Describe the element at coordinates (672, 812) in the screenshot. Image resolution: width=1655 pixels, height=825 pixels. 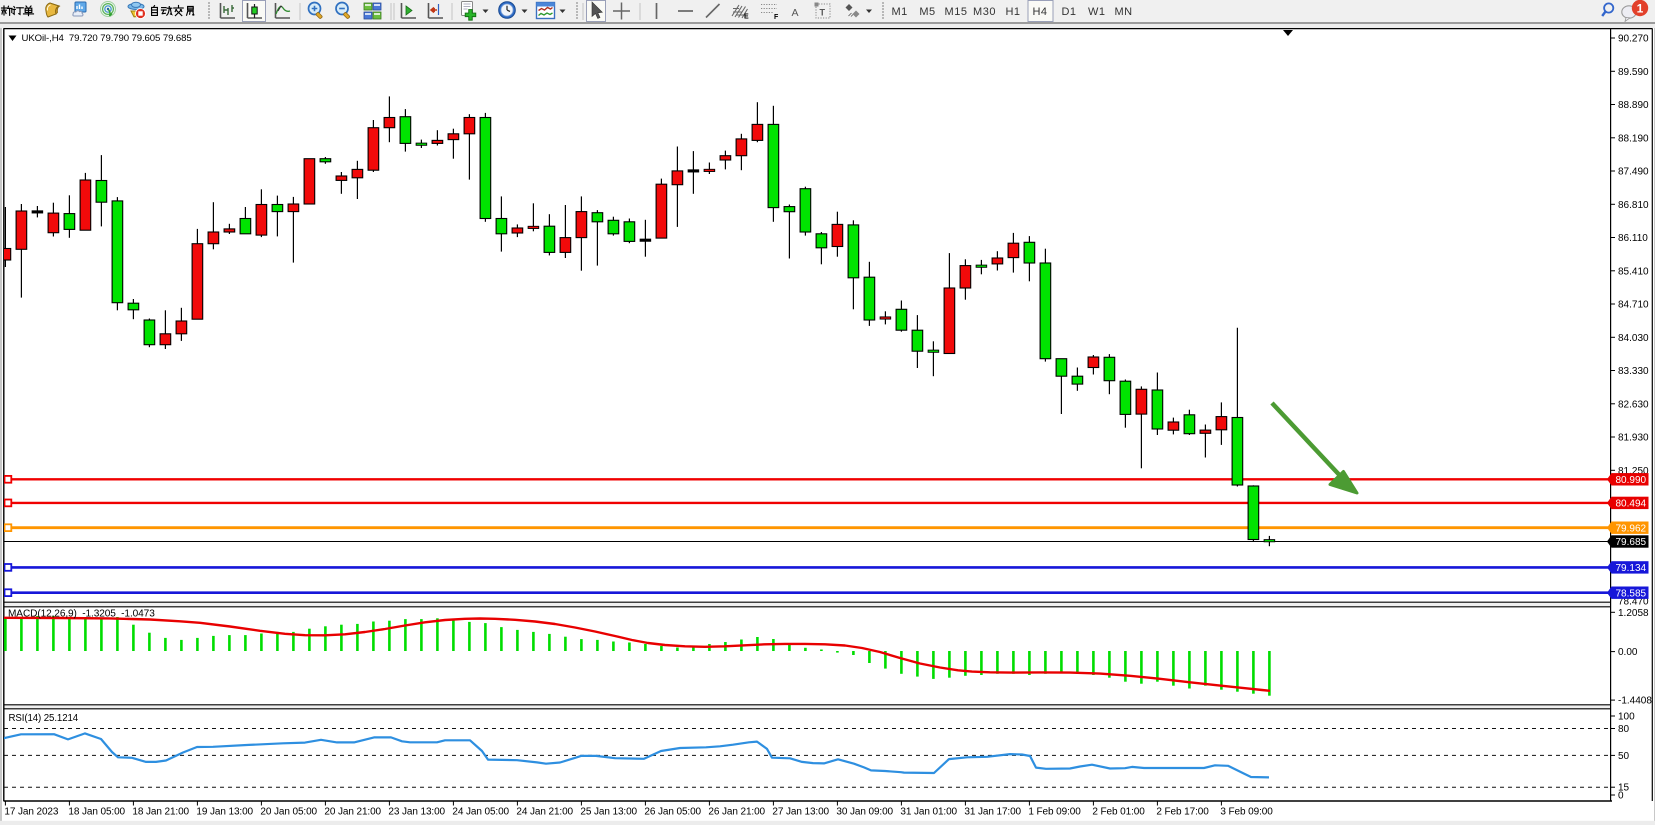
I see `svg-text: 26 Jan 05:00` at that location.